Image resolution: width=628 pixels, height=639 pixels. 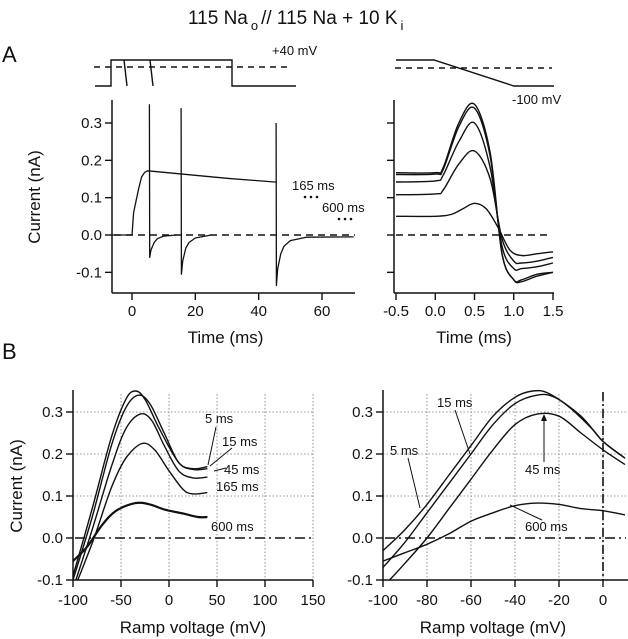 What do you see at coordinates (343, 207) in the screenshot?
I see `annotation-600ms: 600 ms` at bounding box center [343, 207].